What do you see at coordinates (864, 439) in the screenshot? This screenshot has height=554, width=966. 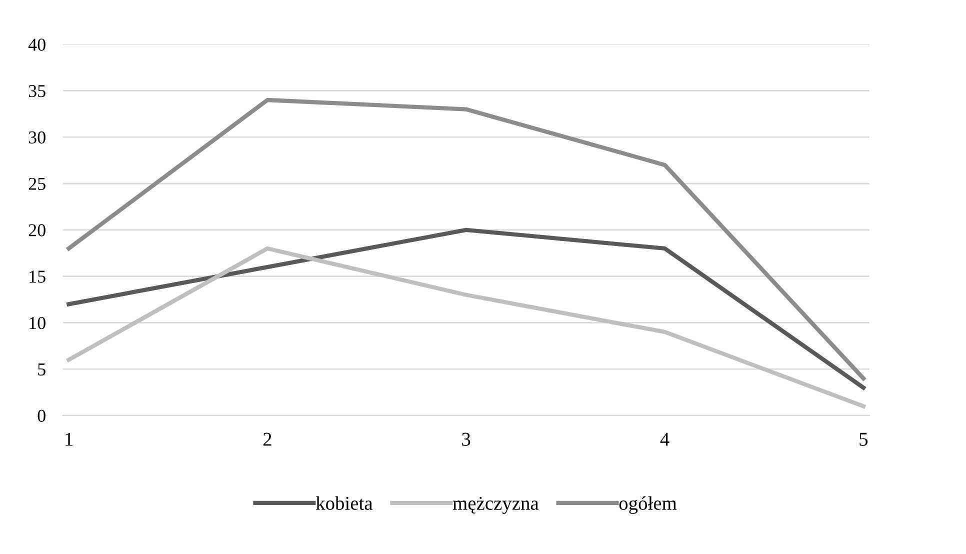 I see `x-tick-label: 5` at bounding box center [864, 439].